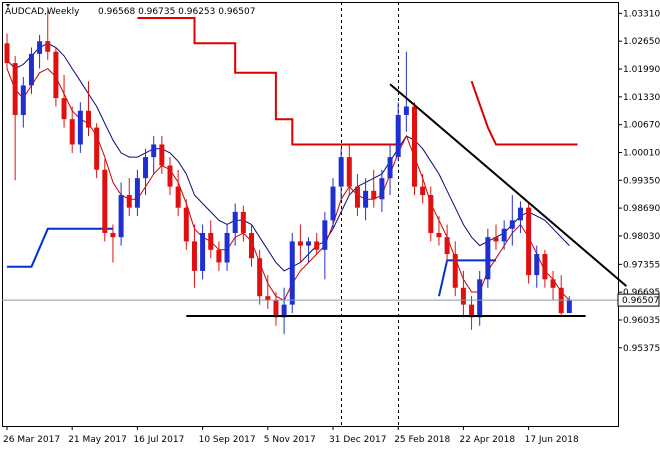  I want to click on y-tick-label: 1.00010, so click(641, 153).